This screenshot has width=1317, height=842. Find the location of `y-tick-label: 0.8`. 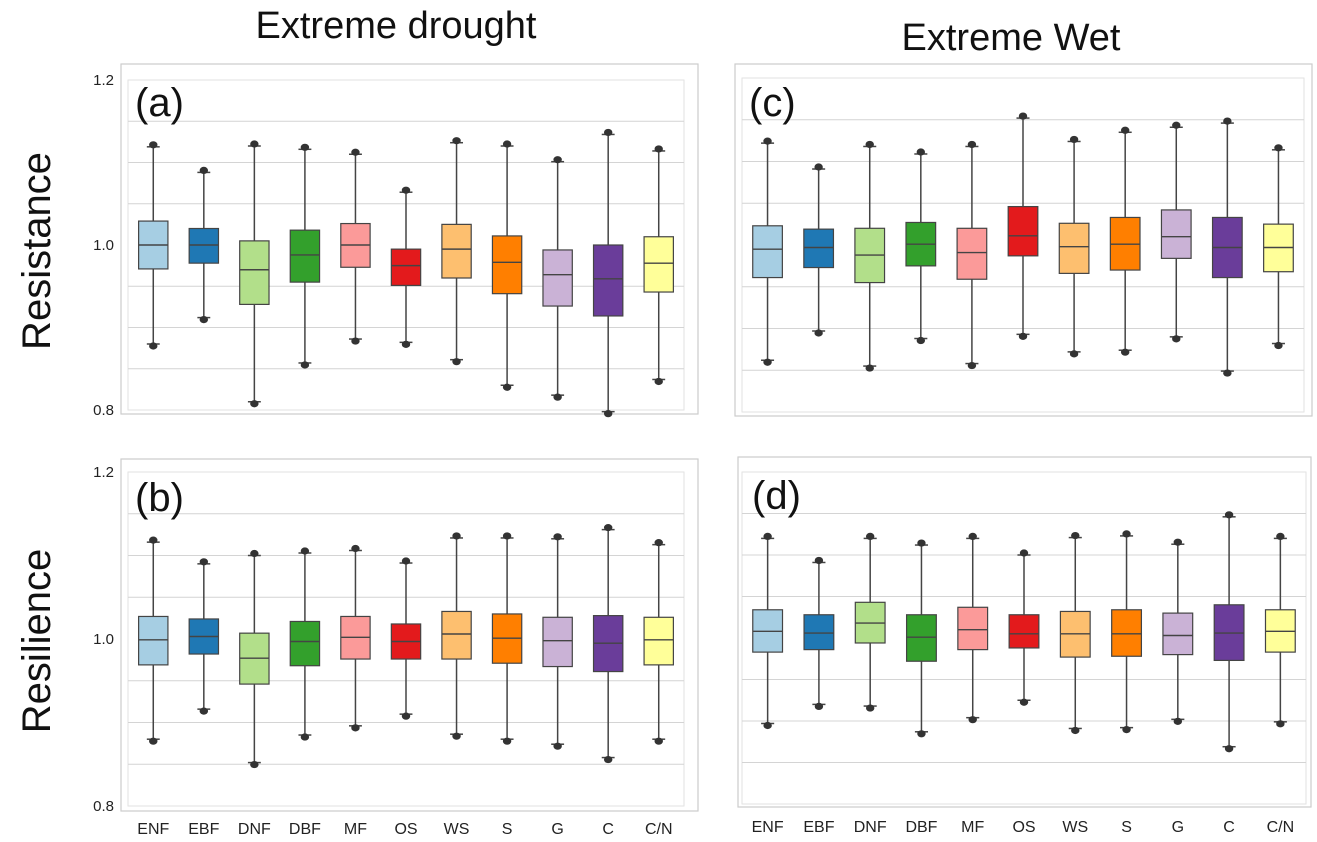

y-tick-label: 0.8 is located at coordinates (103, 806).